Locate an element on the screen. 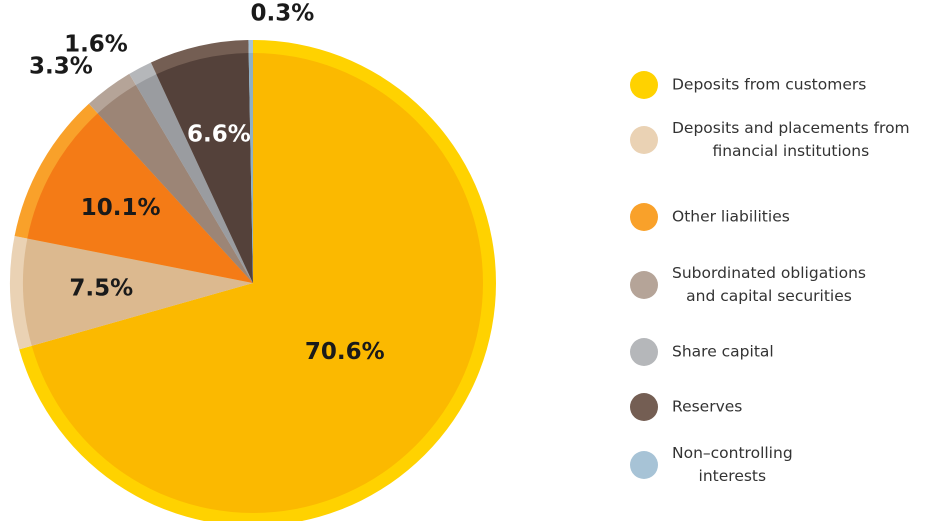  legend-label: Other liabilities is located at coordinates (731, 216).